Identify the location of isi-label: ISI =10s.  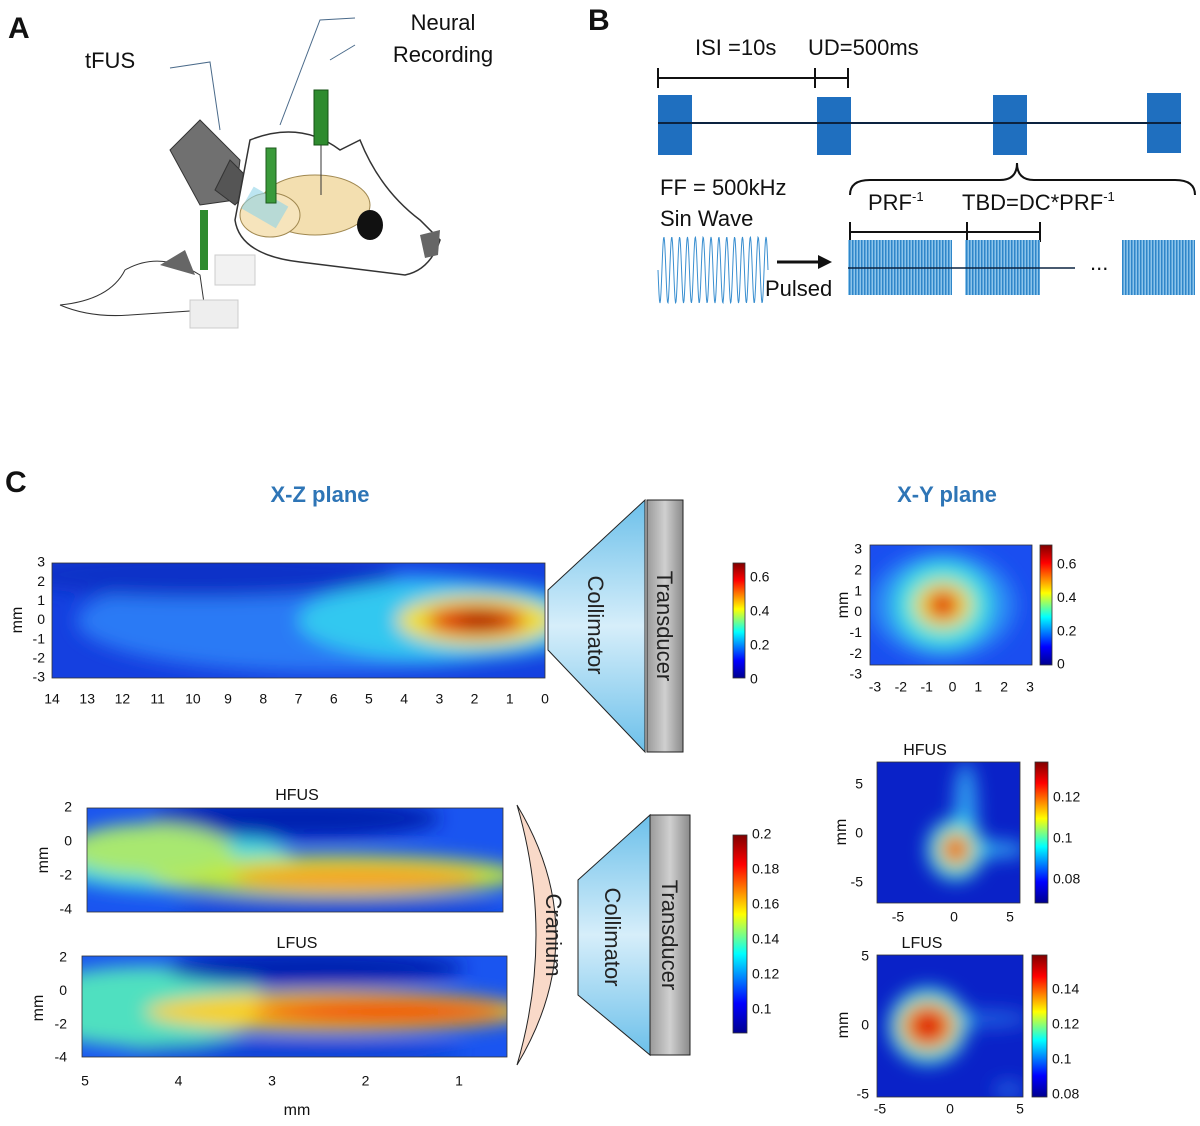
(735, 47).